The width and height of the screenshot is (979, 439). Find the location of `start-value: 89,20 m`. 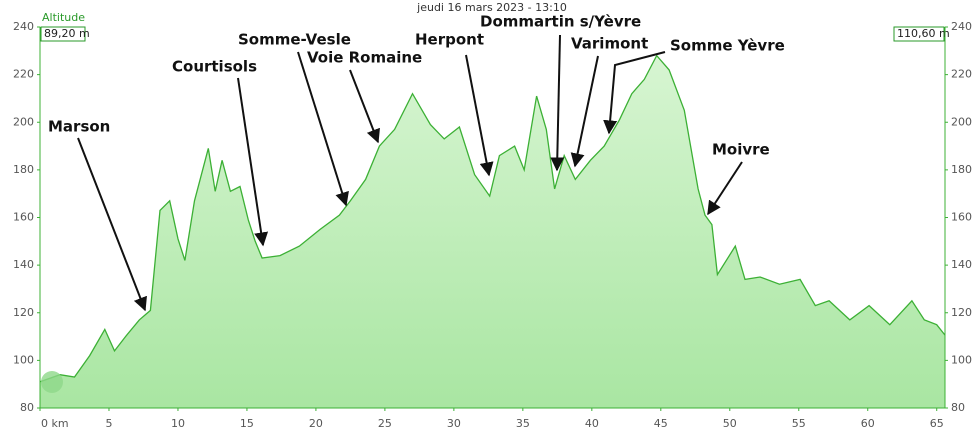

start-value: 89,20 m is located at coordinates (67, 33).